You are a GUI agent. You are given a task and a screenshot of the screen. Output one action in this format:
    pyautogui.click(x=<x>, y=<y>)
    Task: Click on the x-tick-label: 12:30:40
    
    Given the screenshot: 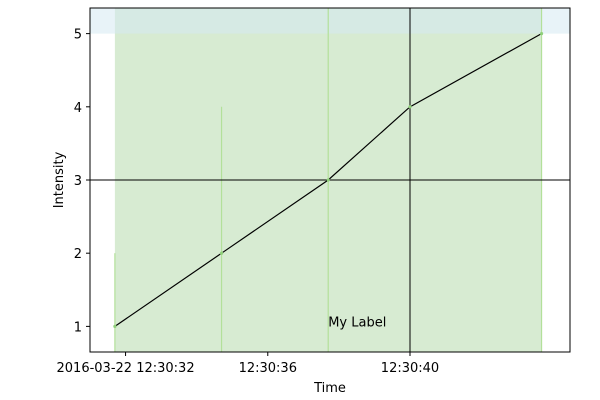 What is the action you would take?
    pyautogui.click(x=410, y=368)
    